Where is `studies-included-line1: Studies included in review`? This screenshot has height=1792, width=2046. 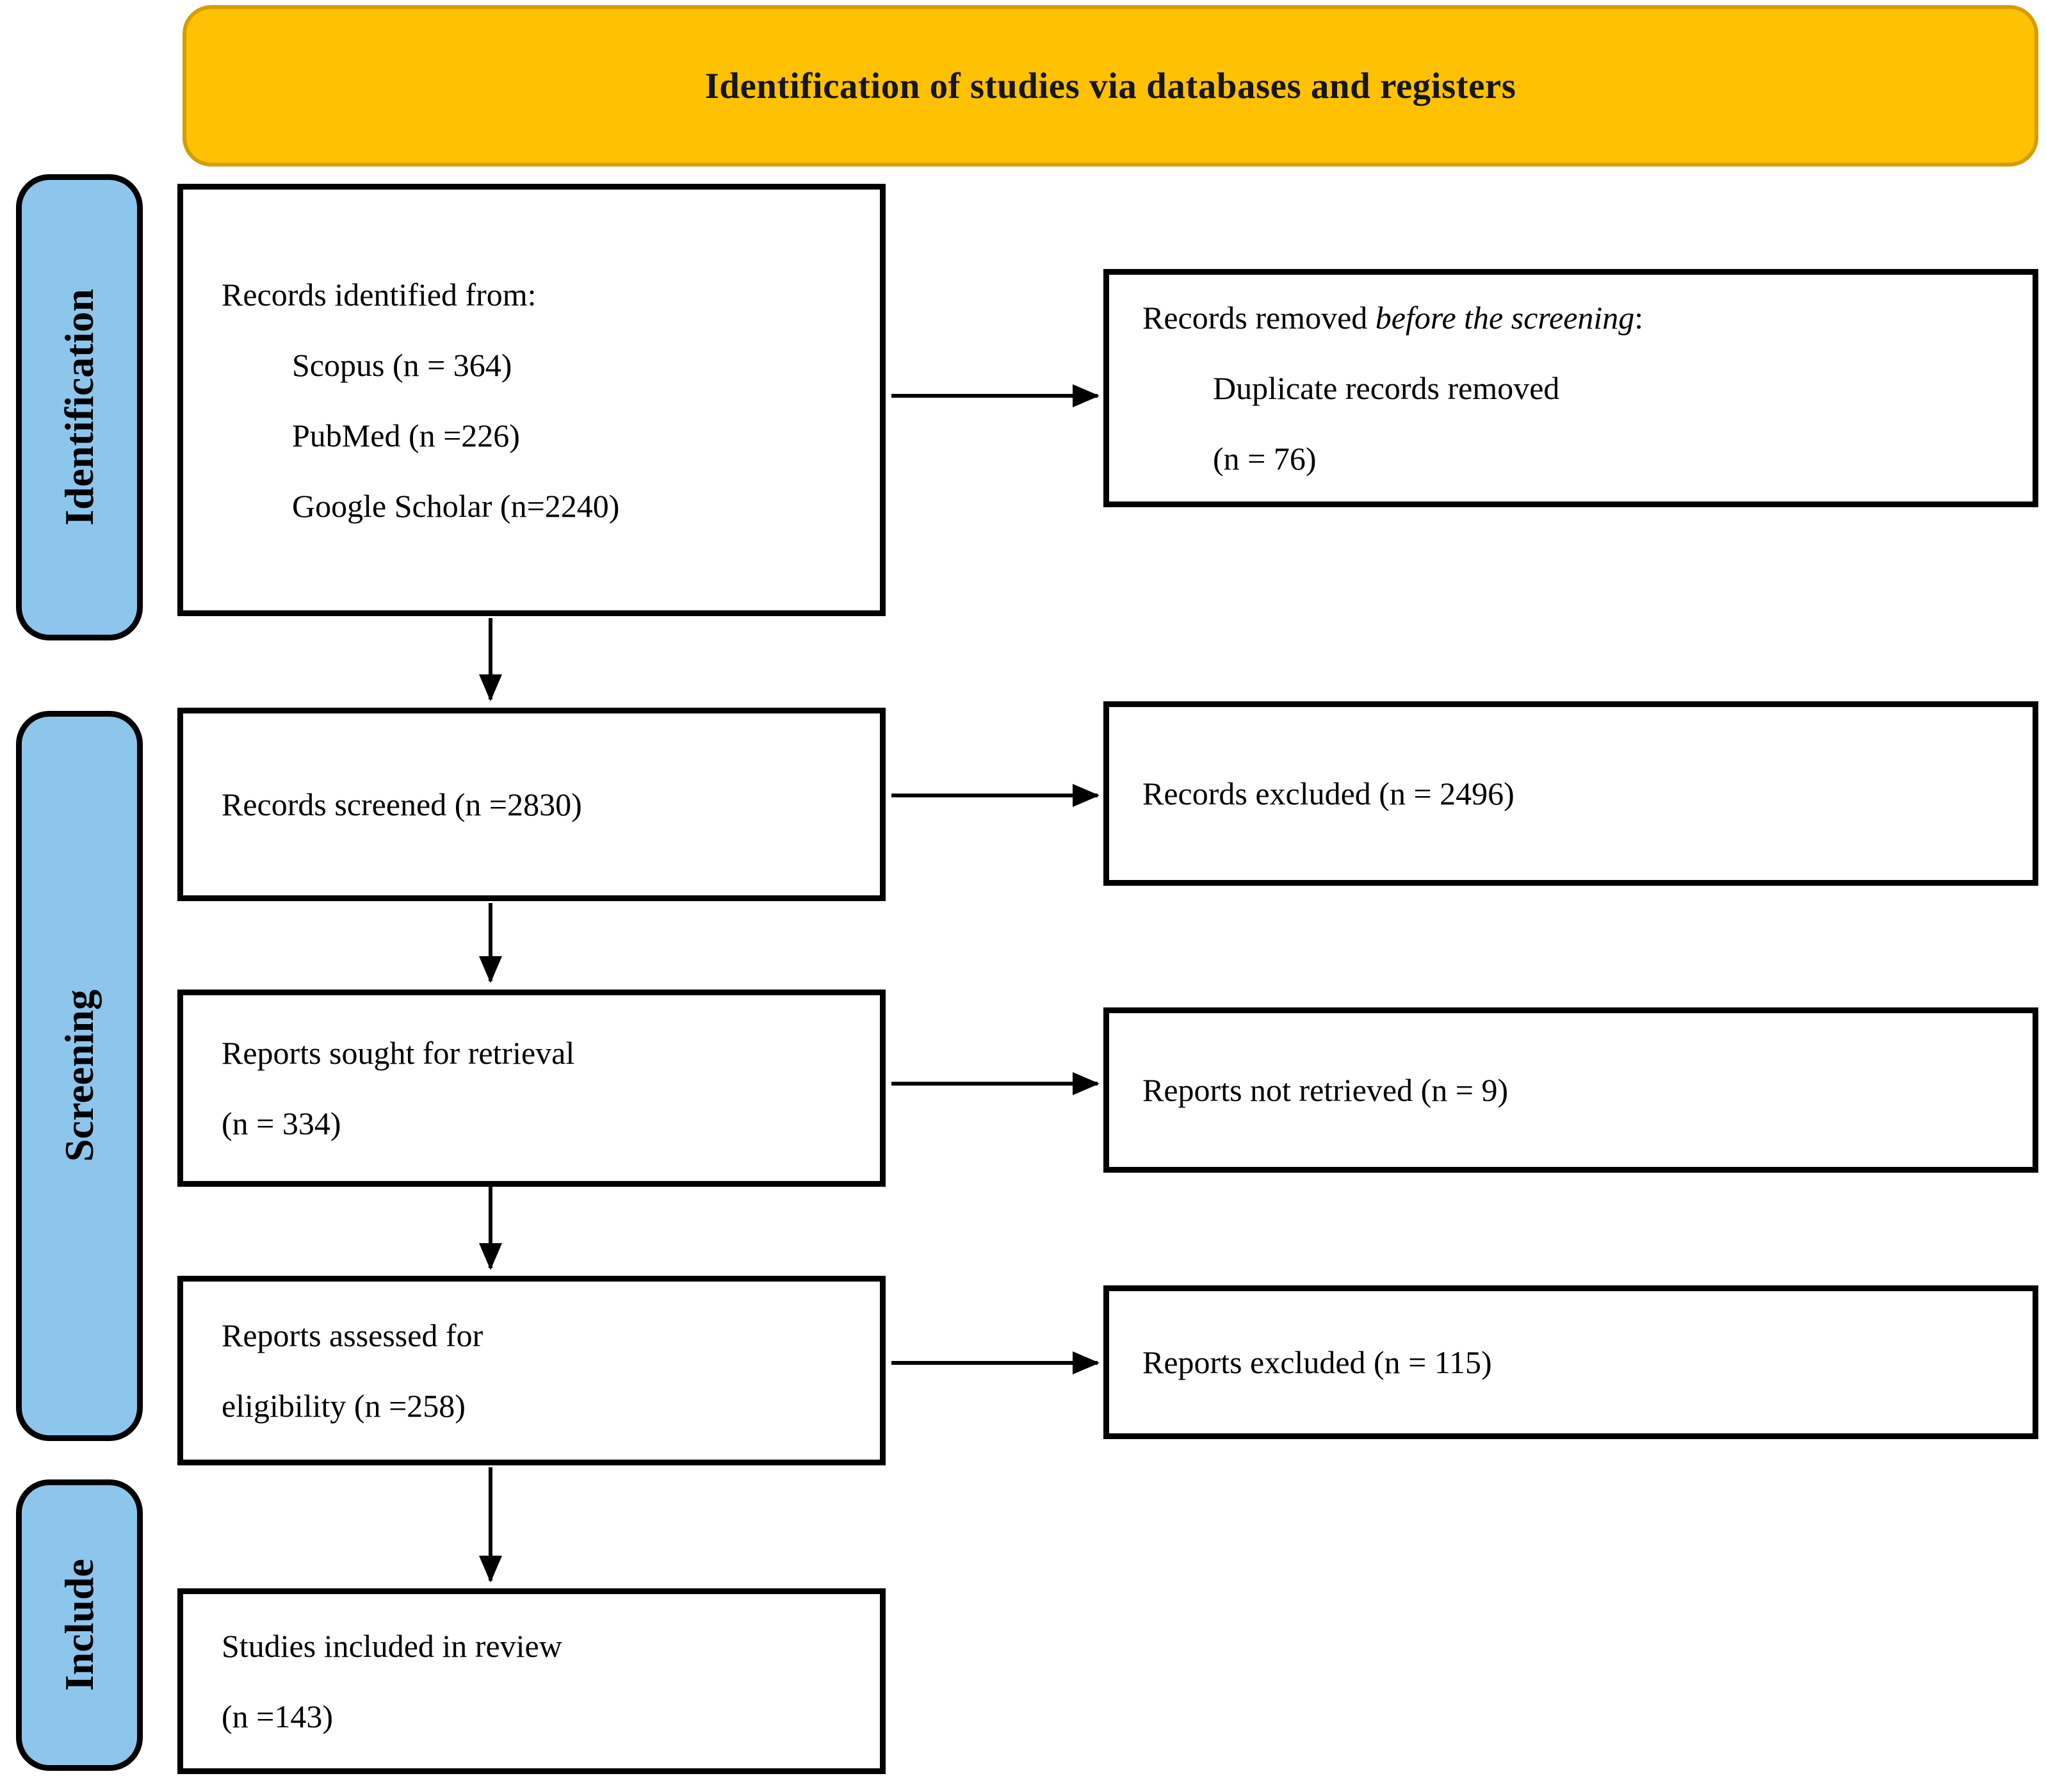
studies-included-line1: Studies included in review is located at coordinates (392, 1646).